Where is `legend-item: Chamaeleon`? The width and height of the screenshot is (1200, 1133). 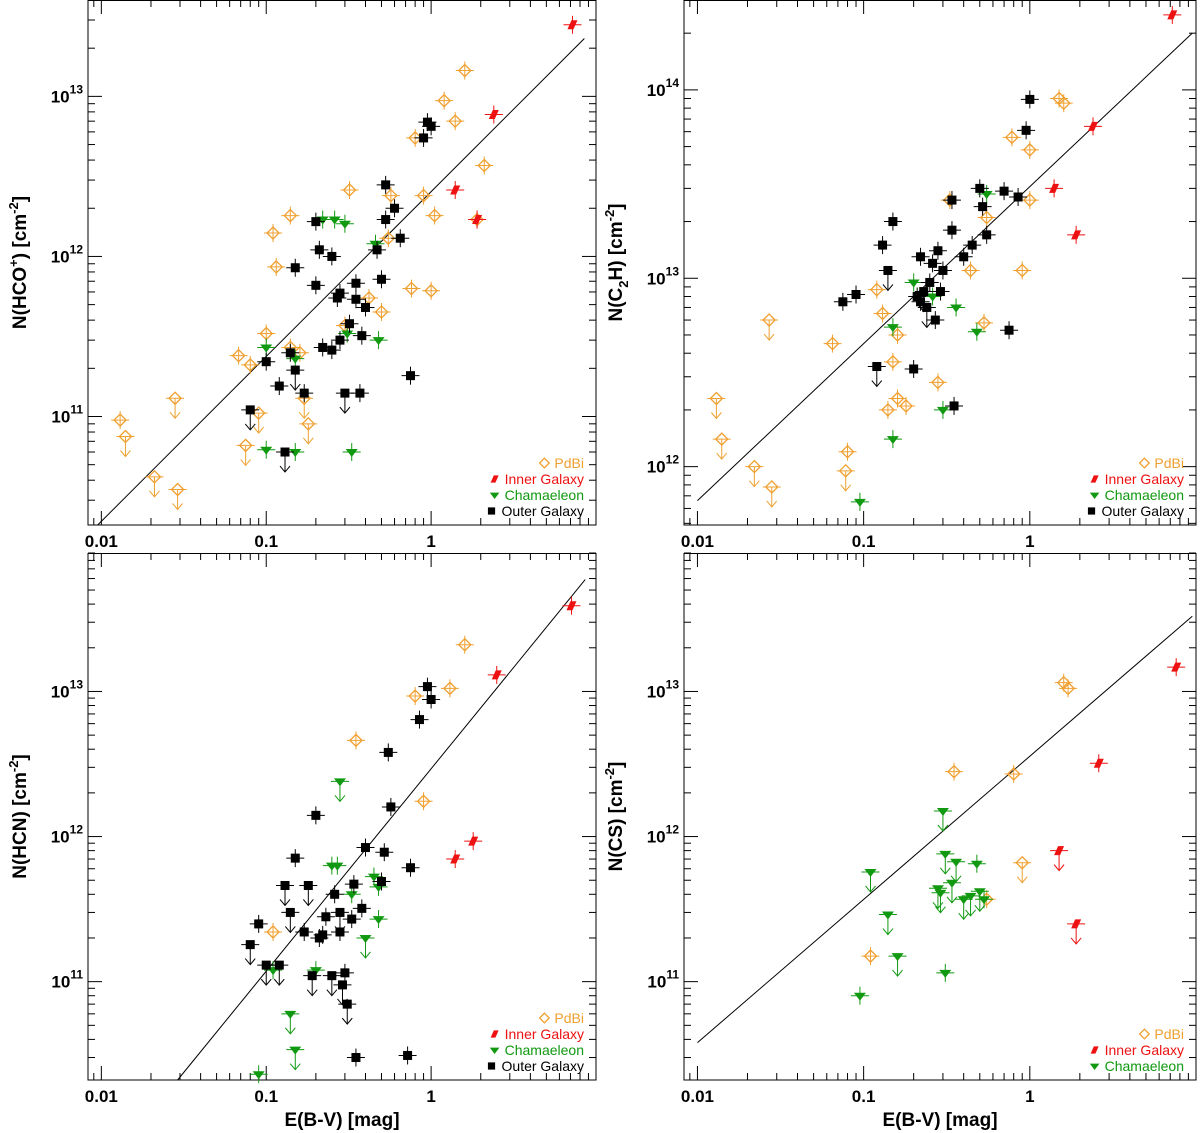
legend-item: Chamaeleon is located at coordinates (1136, 1066).